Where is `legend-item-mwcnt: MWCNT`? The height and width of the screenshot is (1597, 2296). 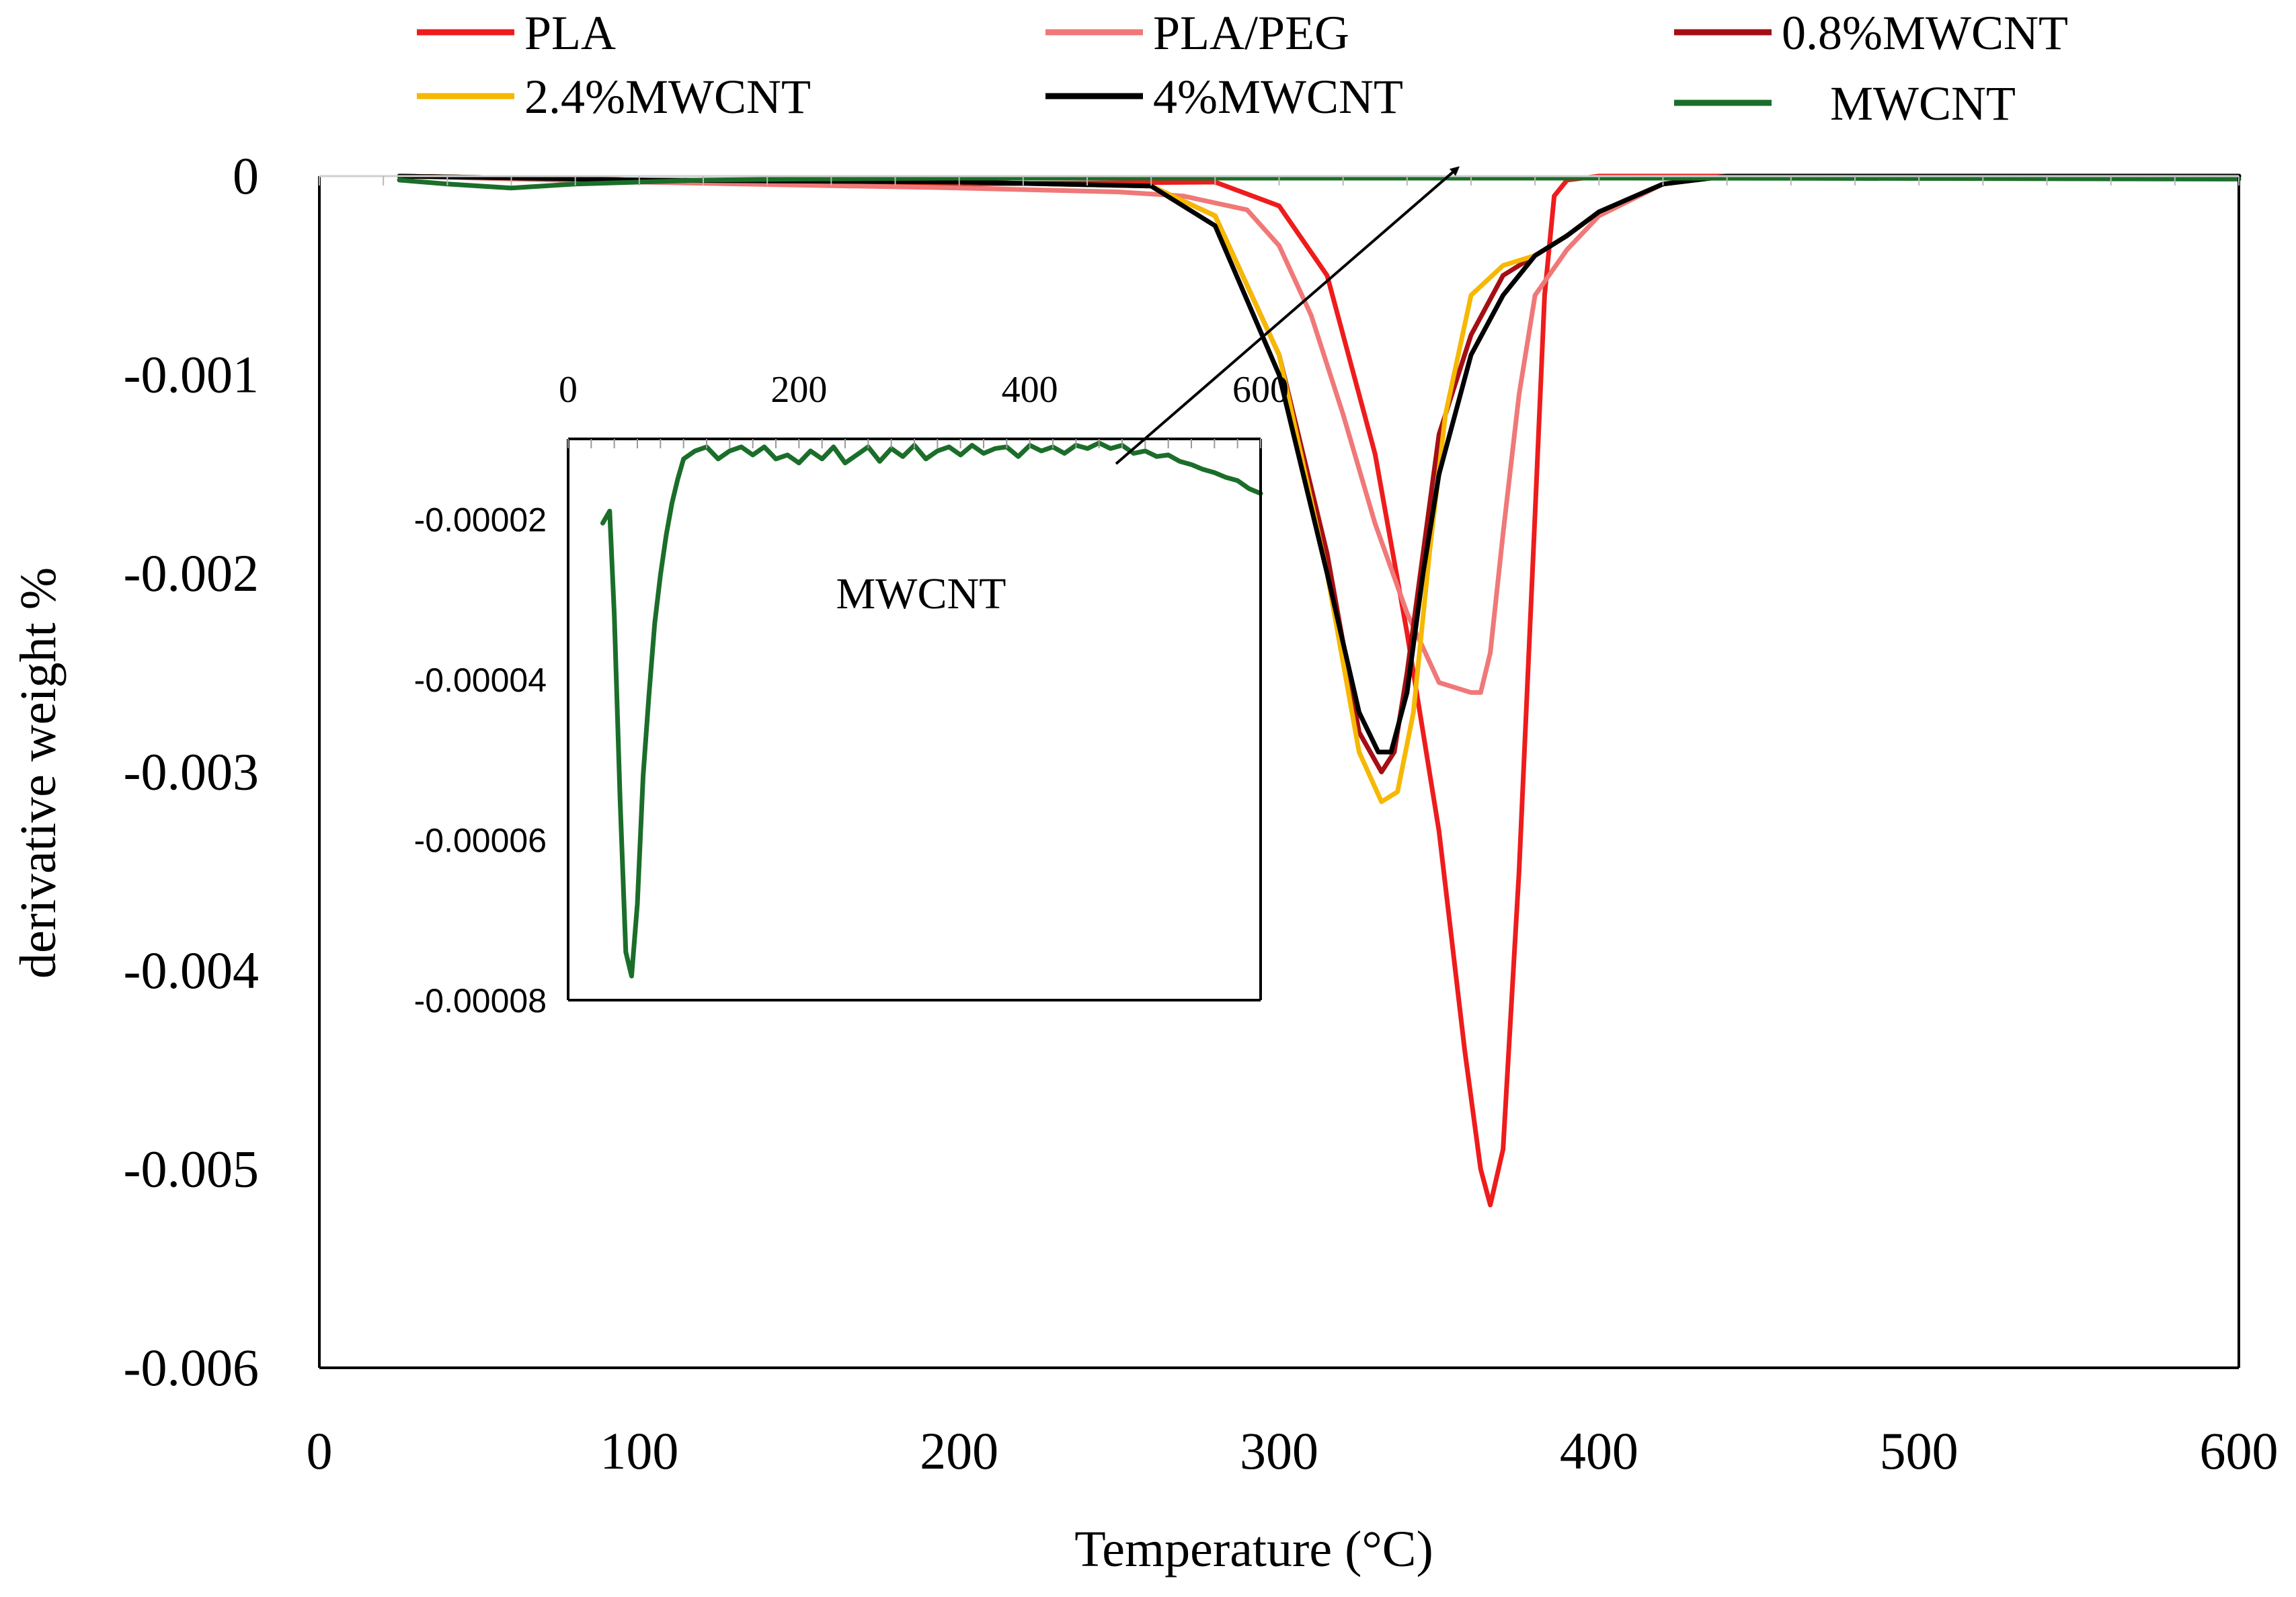 legend-item-mwcnt: MWCNT is located at coordinates (1845, 104).